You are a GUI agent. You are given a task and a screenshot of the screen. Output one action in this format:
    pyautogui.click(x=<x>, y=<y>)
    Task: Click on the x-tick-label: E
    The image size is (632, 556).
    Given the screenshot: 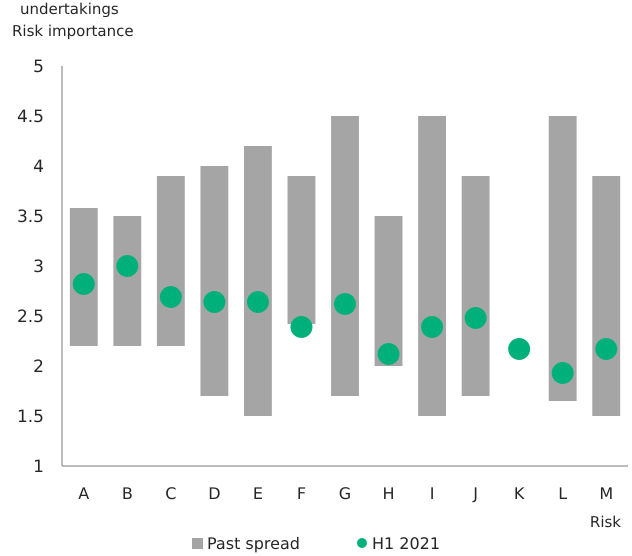 What is the action you would take?
    pyautogui.click(x=257, y=493)
    